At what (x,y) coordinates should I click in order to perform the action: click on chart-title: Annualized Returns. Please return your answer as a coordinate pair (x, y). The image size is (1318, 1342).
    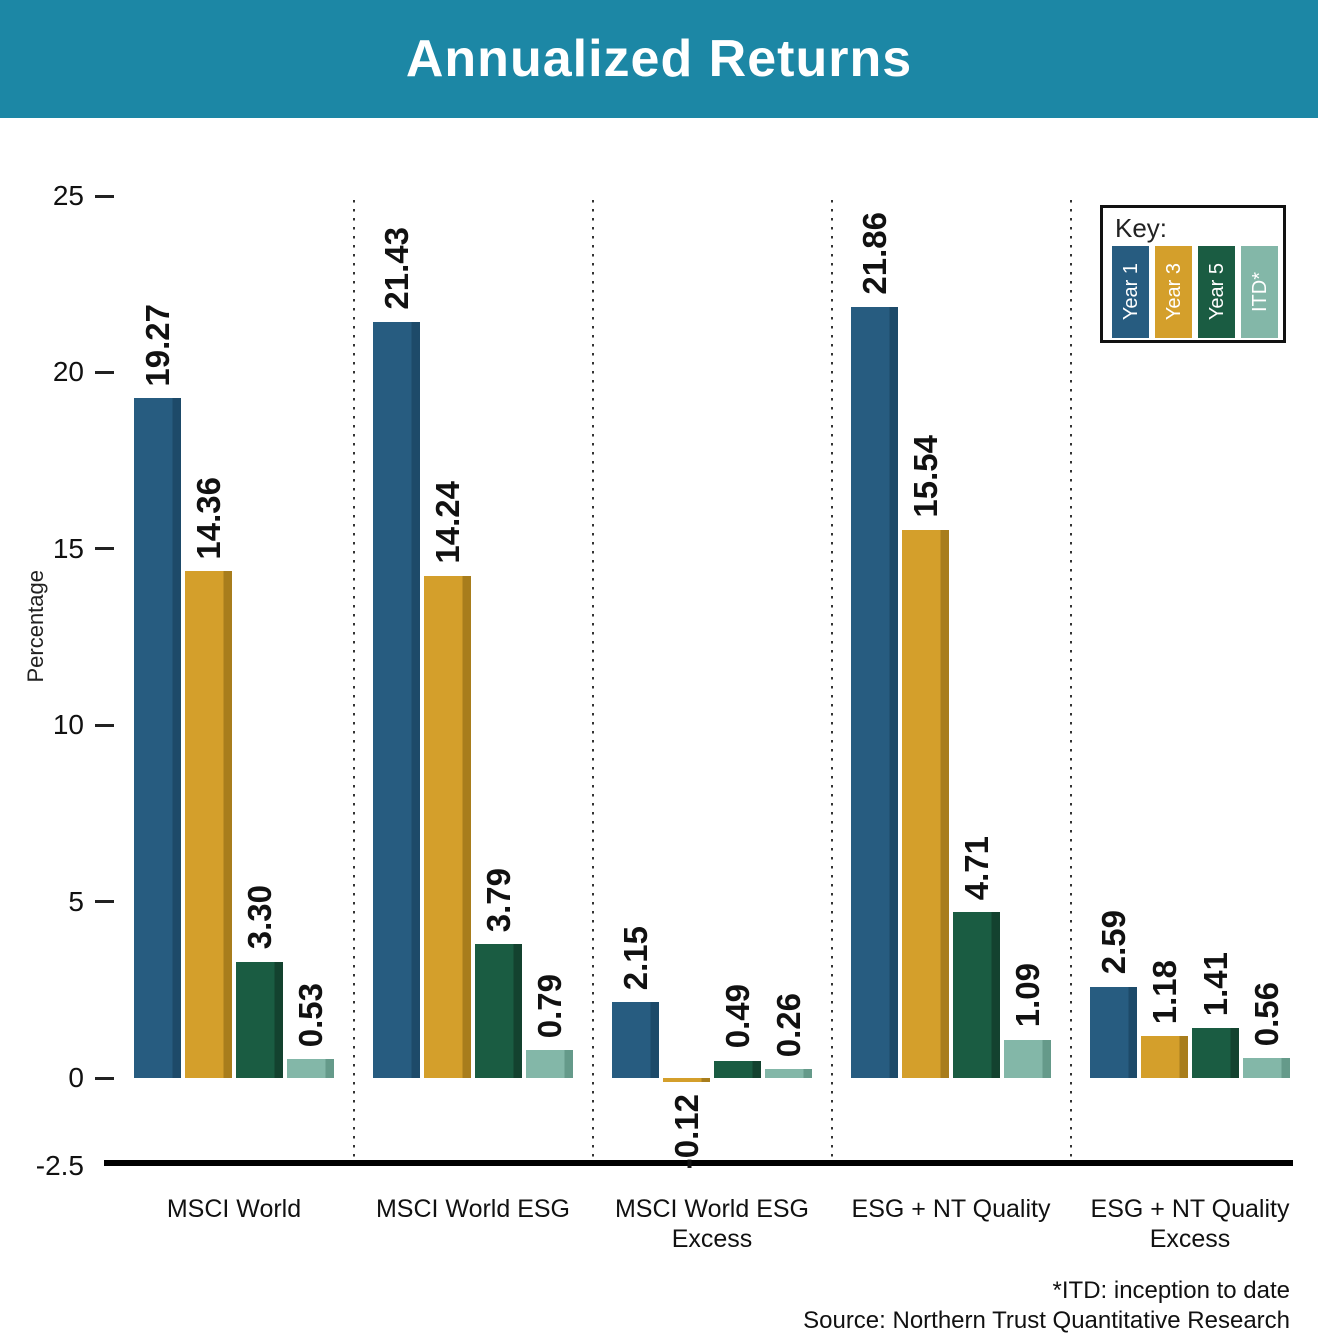
    Looking at the image, I should click on (659, 59).